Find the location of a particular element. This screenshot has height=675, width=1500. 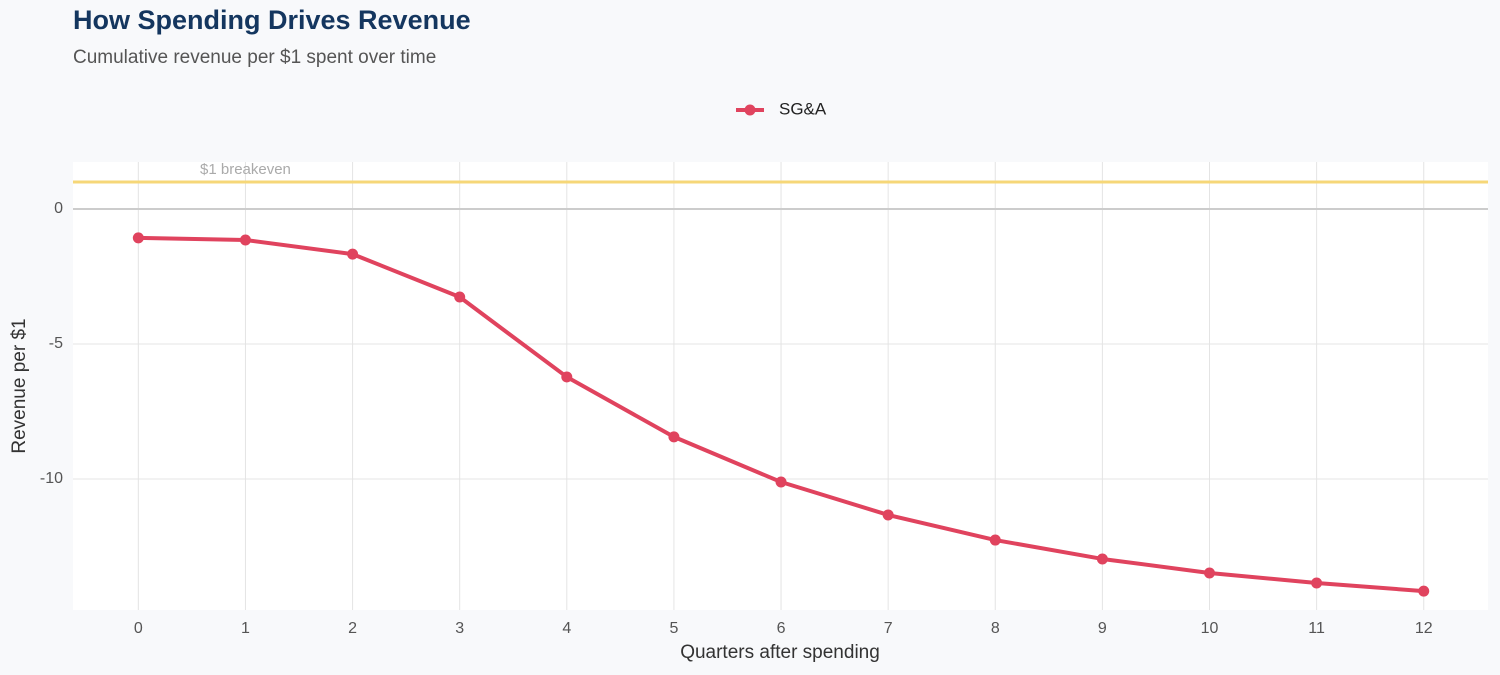

x-tick-label: 6 is located at coordinates (781, 628).